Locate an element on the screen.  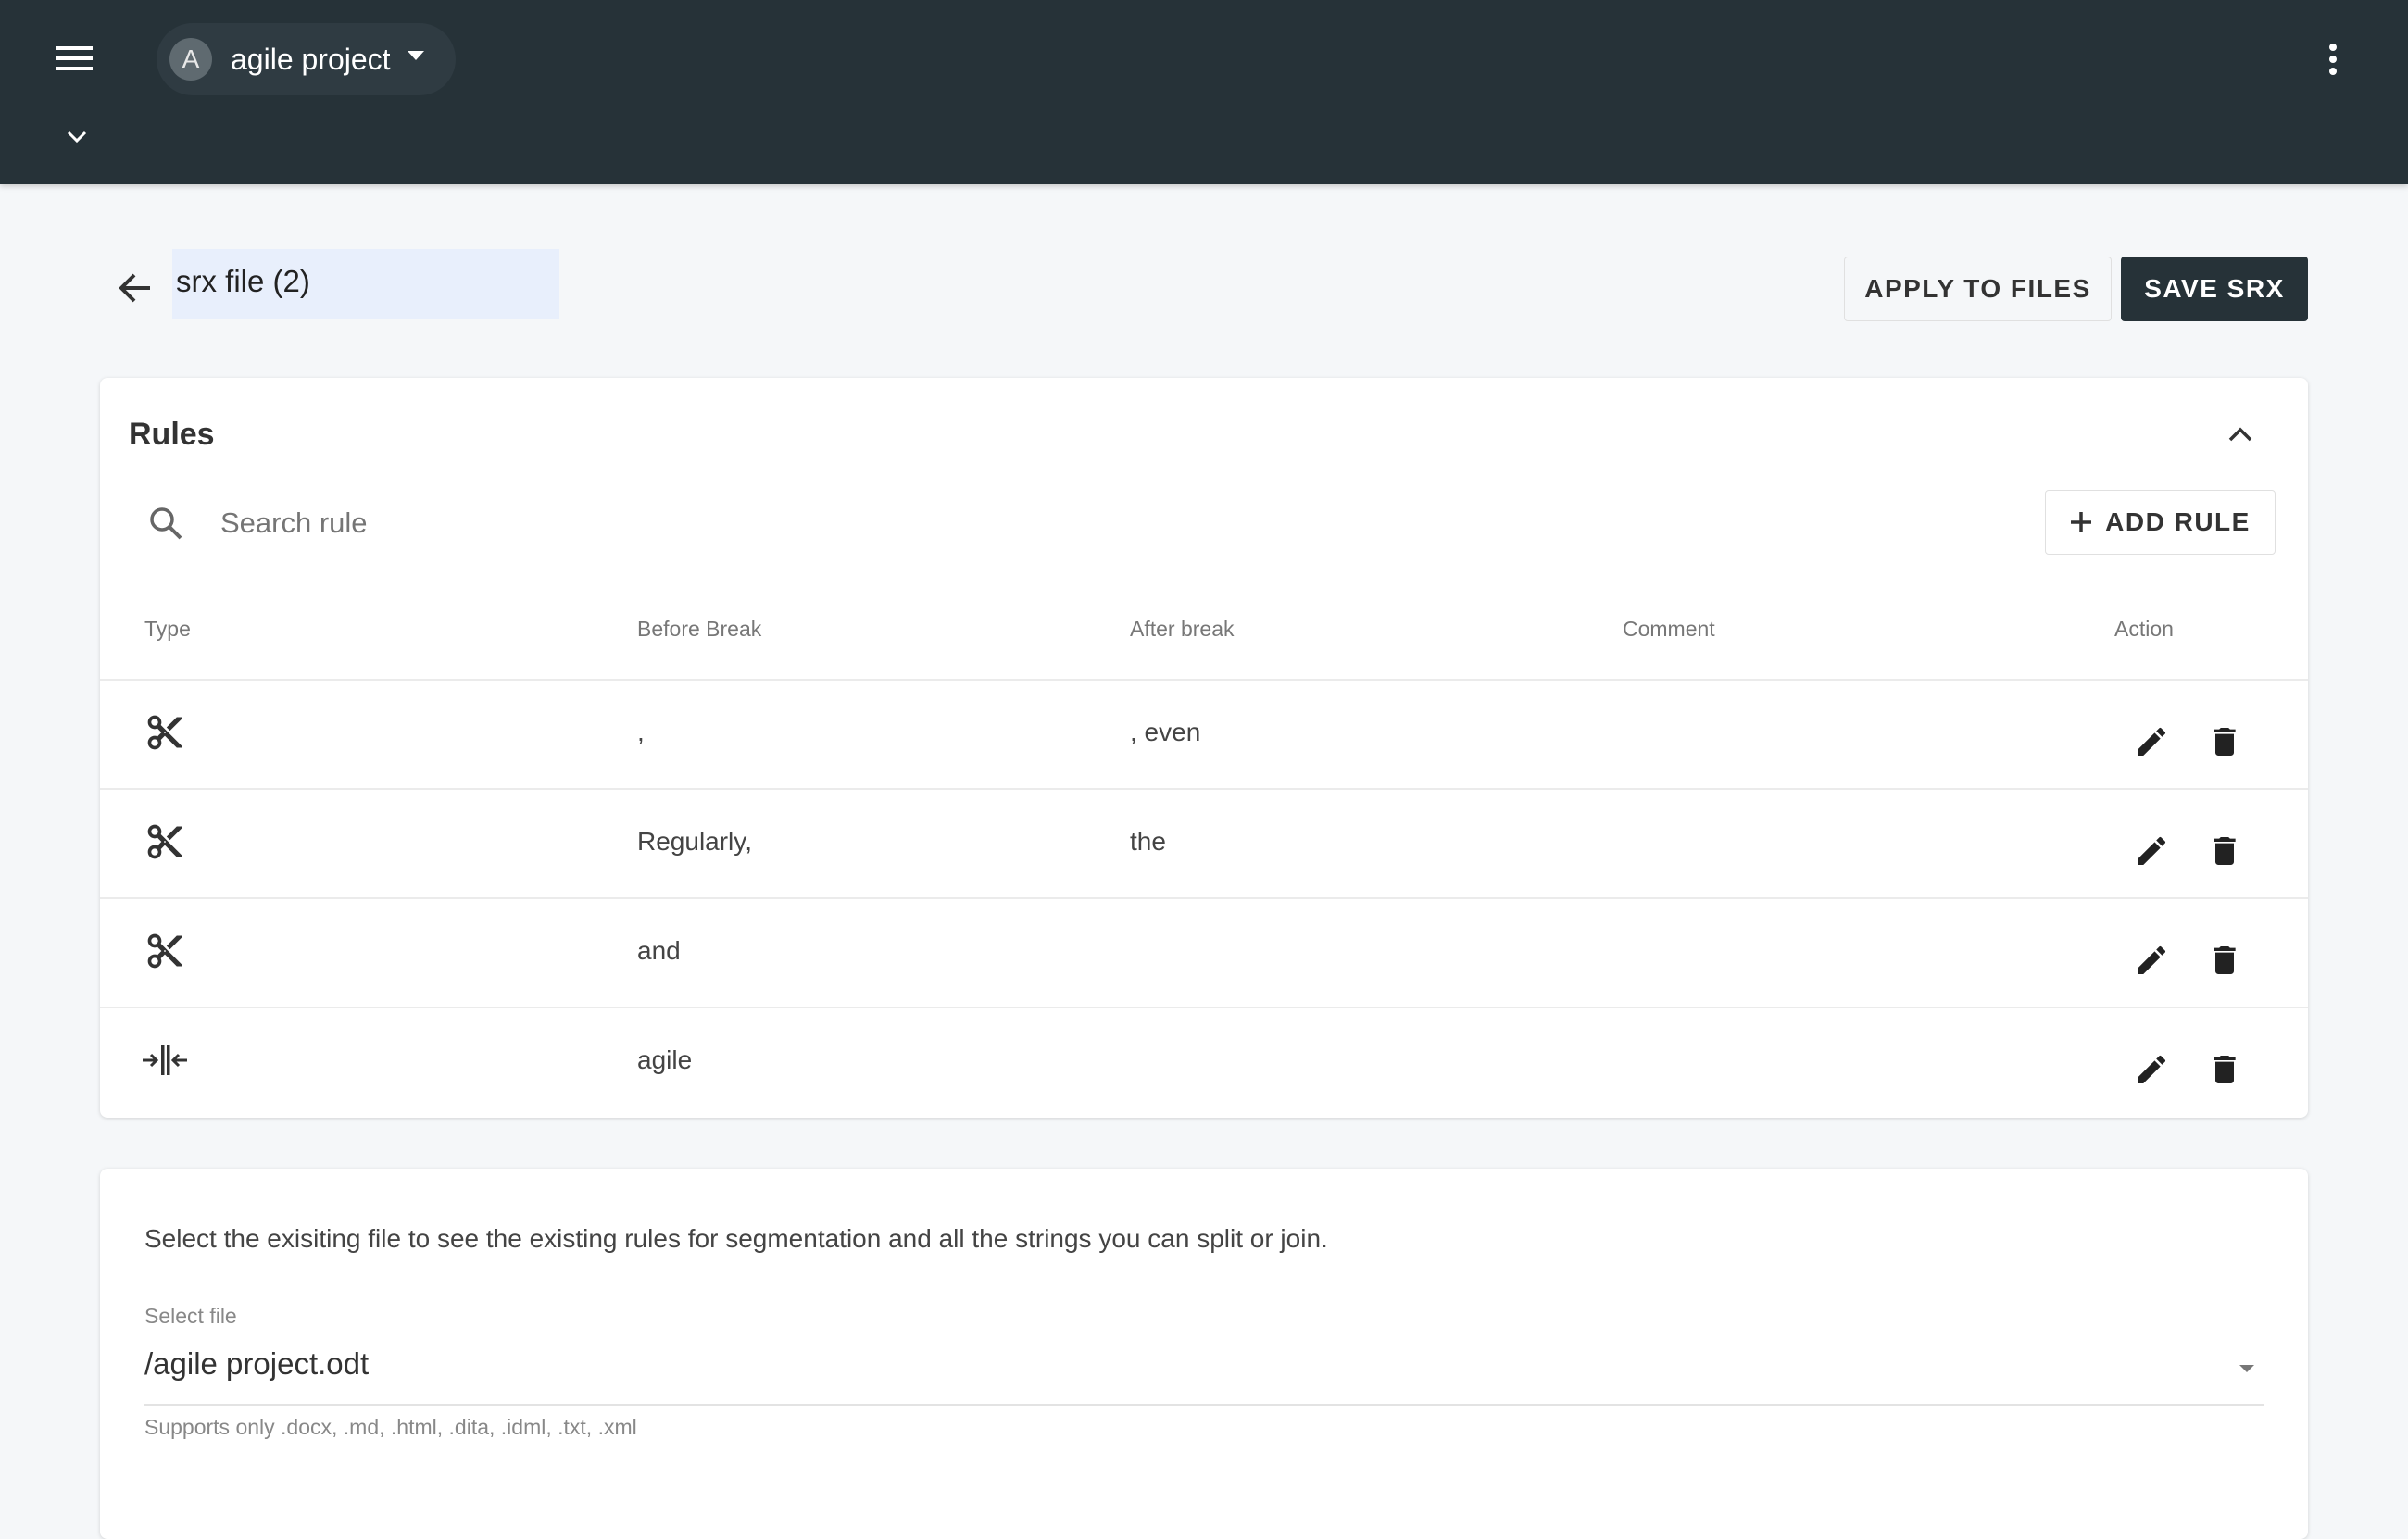
column-header-before: Before Break is located at coordinates (699, 629).